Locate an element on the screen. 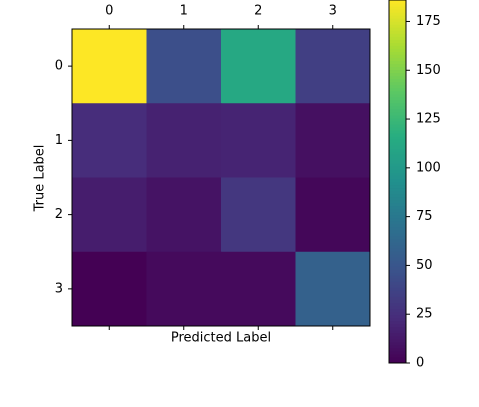 Image resolution: width=479 pixels, height=407 pixels. y-tick-label: 3 is located at coordinates (59, 288).